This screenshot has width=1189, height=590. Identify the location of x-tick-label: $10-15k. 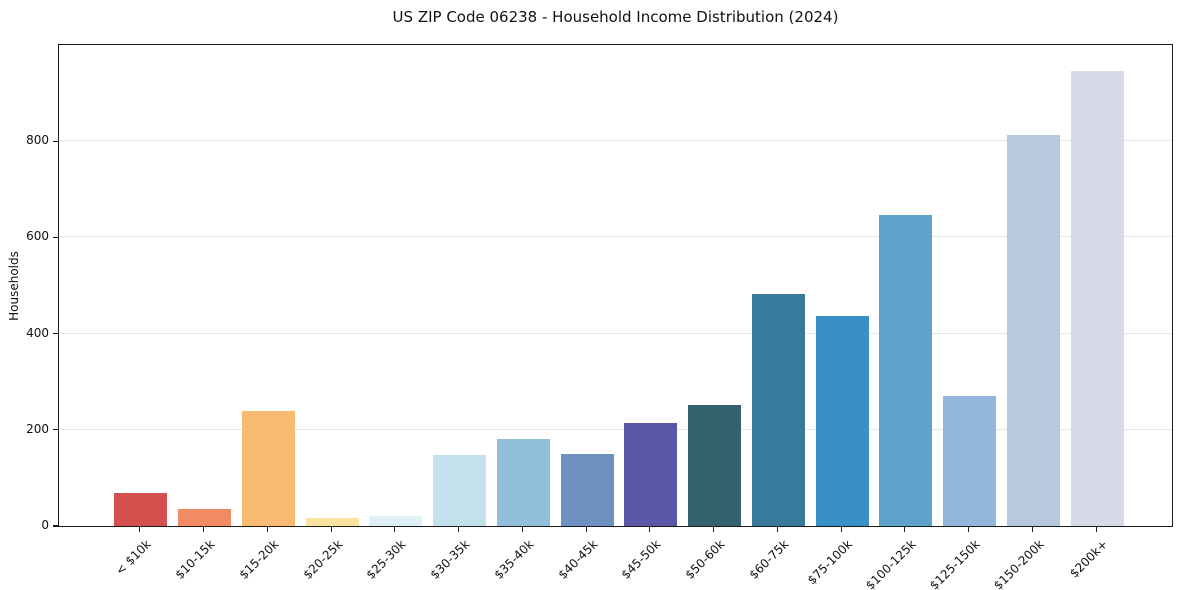
(195, 559).